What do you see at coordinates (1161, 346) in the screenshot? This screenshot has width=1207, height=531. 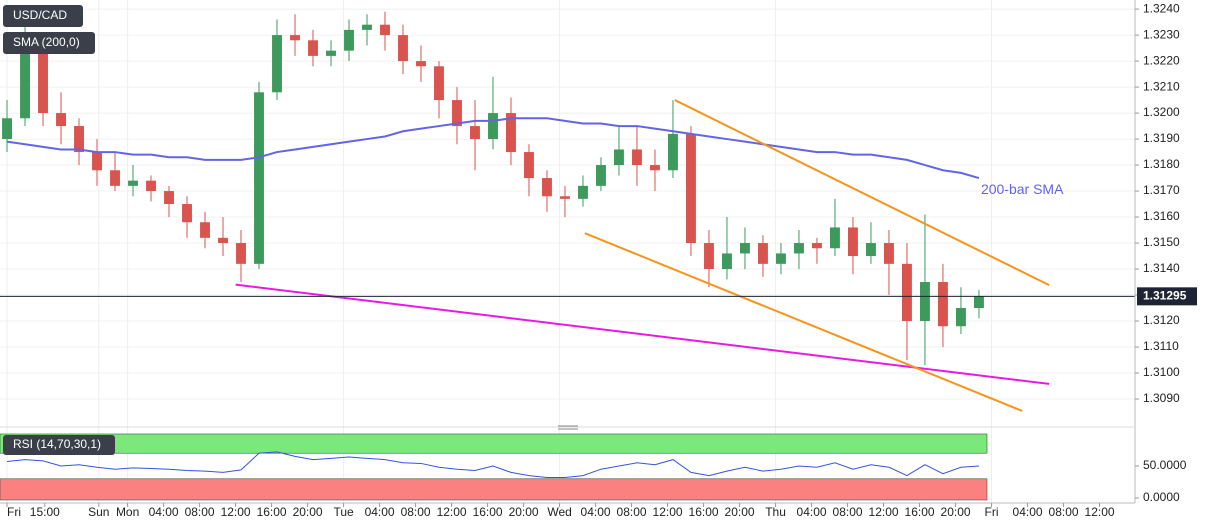 I see `y-tick-label: 1.3110` at bounding box center [1161, 346].